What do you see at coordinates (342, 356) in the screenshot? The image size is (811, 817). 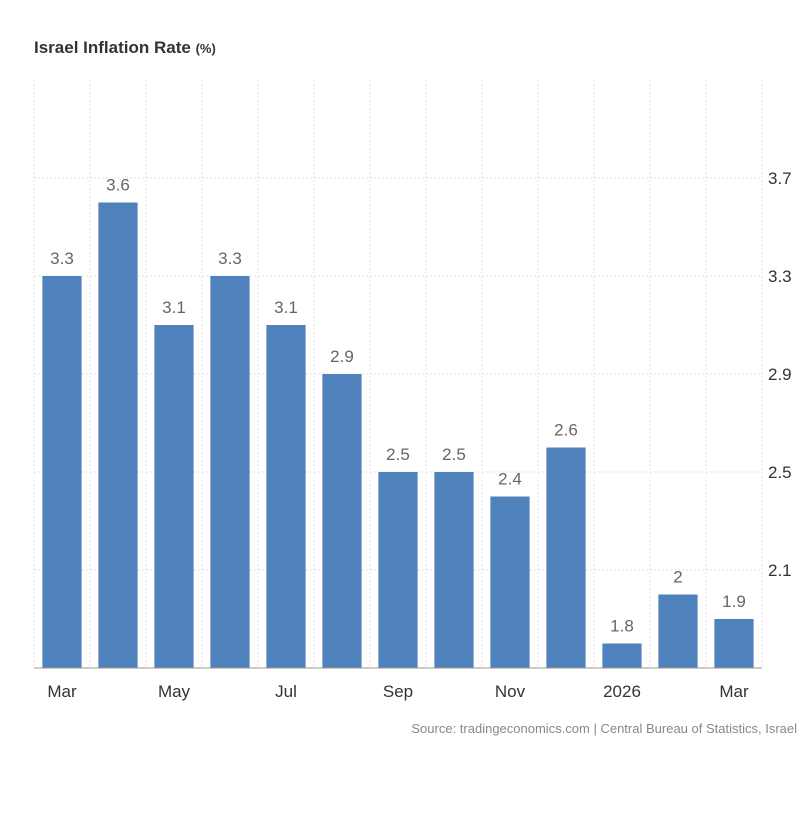 I see `data-label: 2.9` at bounding box center [342, 356].